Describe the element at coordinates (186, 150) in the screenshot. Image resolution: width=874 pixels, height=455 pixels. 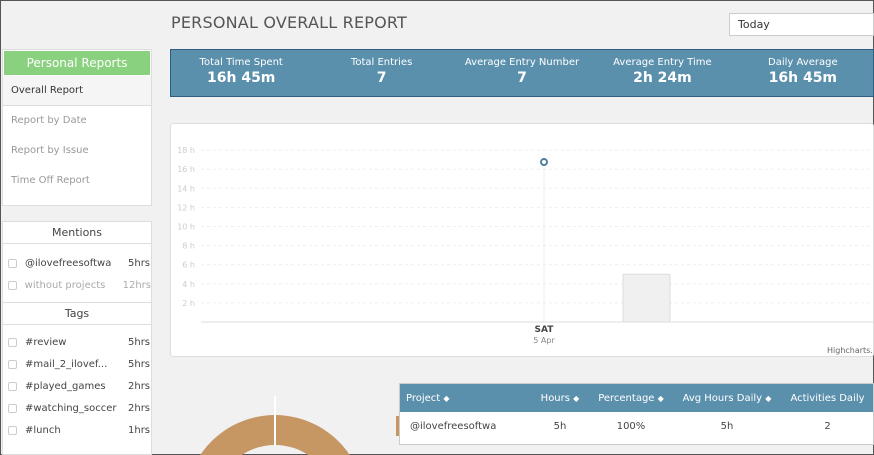
I see `y-tick-label: 18 h` at that location.